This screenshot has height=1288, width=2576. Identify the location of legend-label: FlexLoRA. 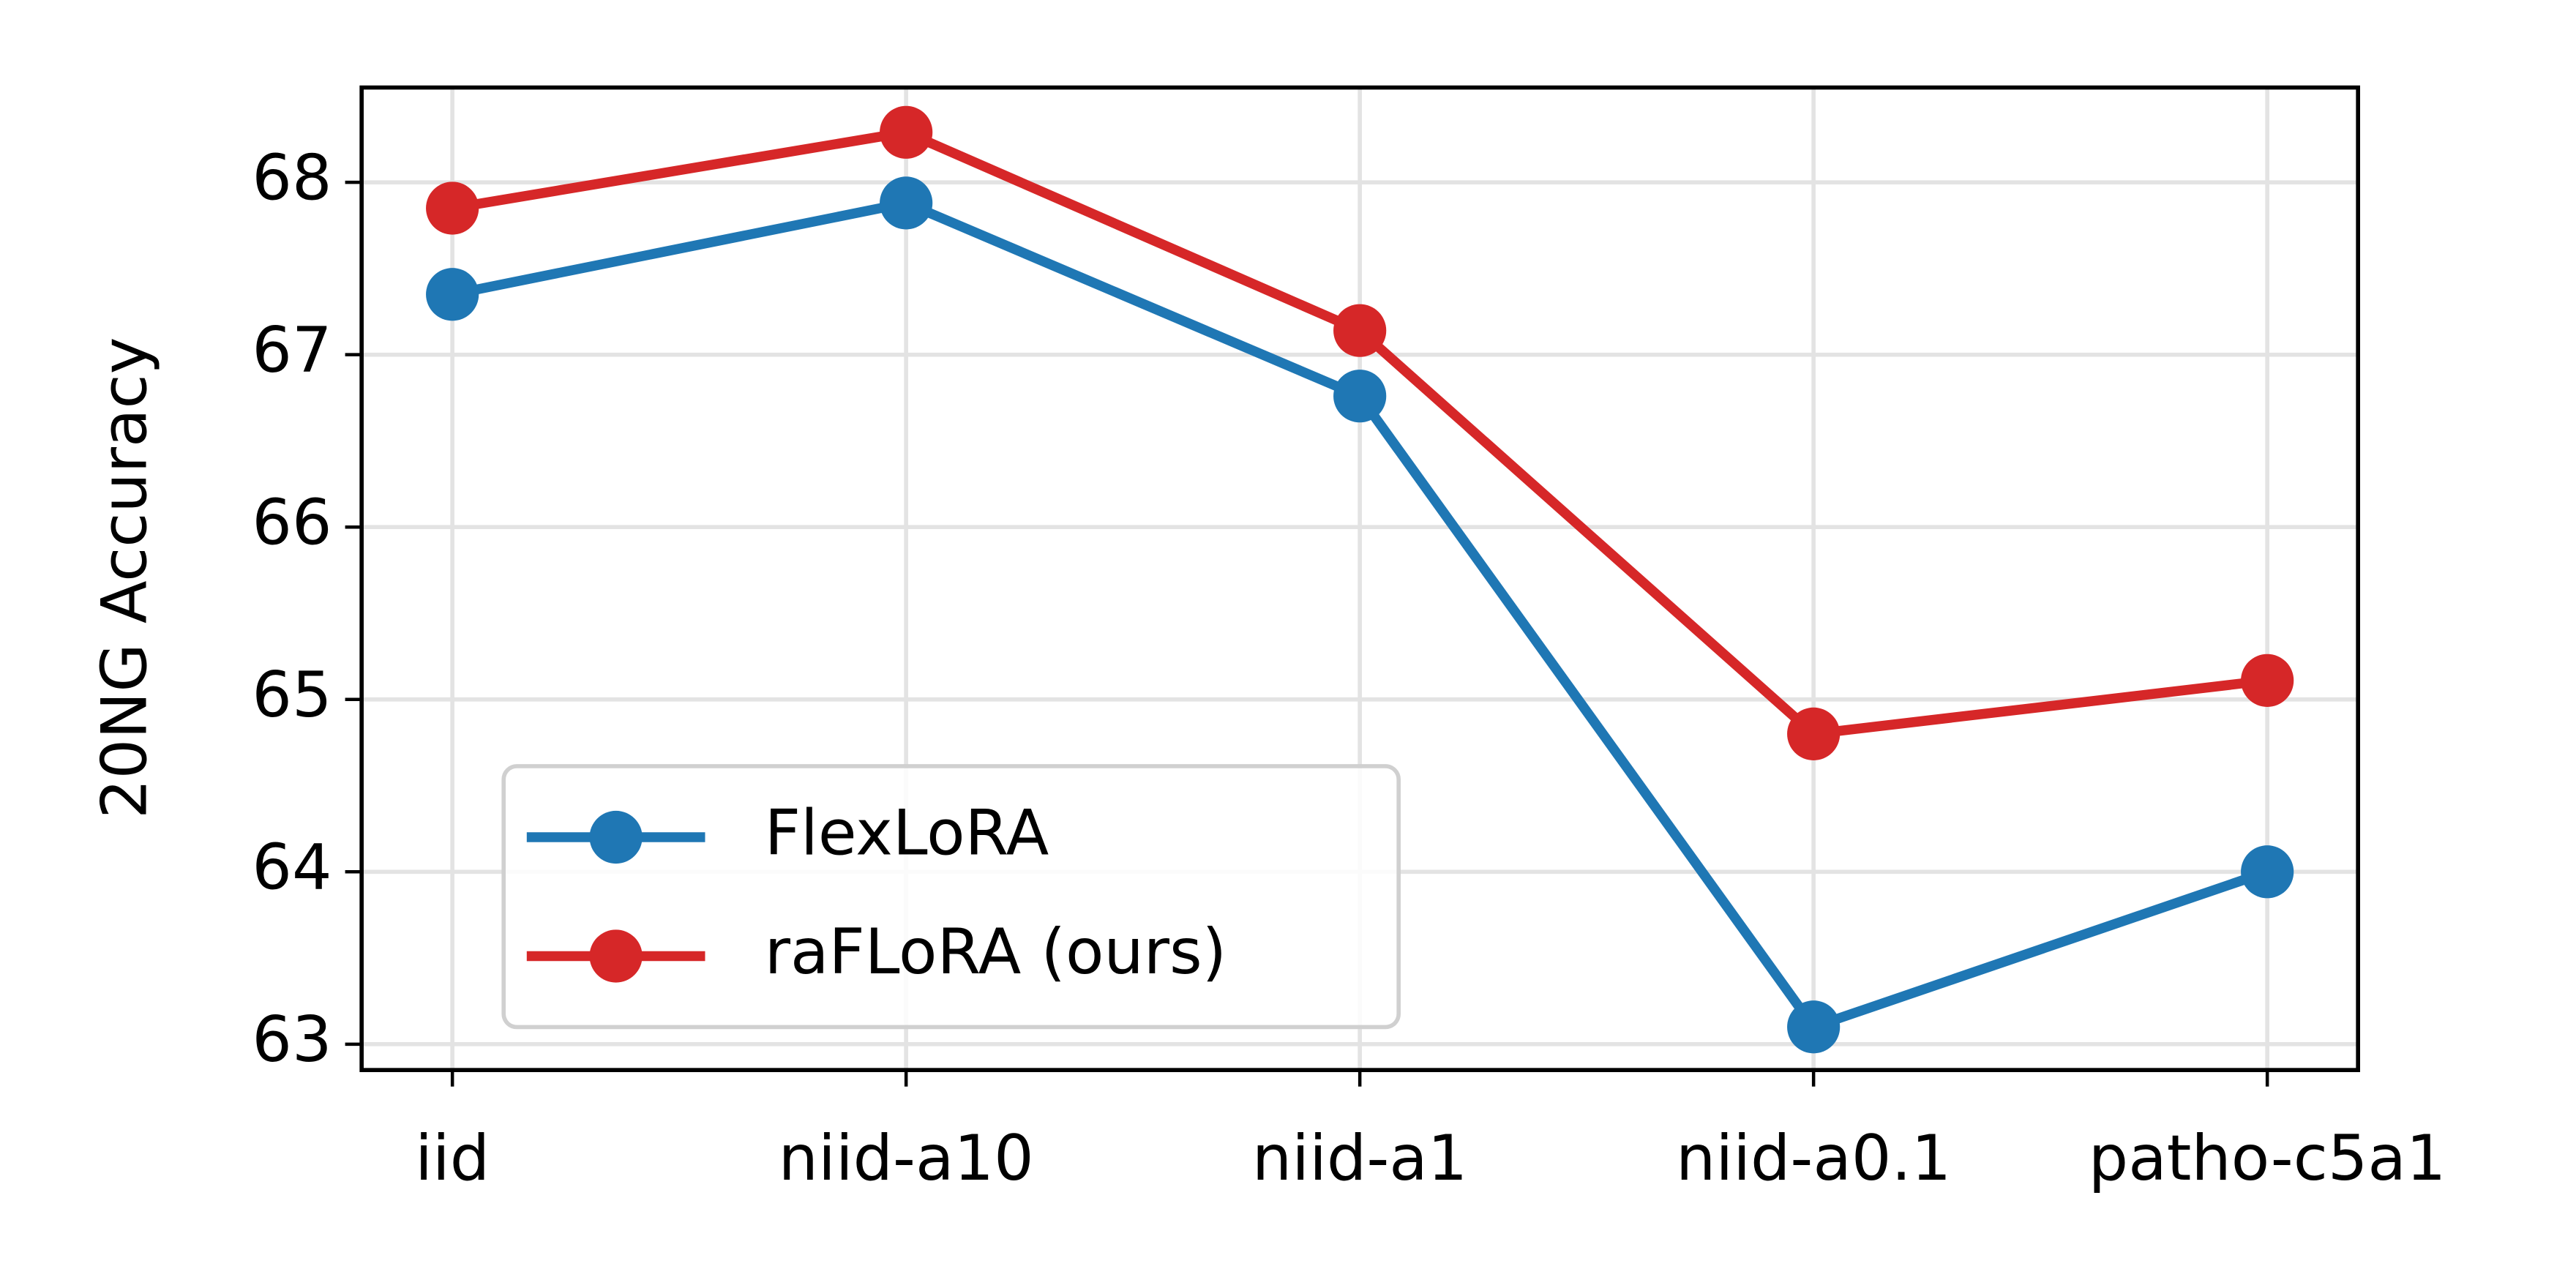
(907, 832).